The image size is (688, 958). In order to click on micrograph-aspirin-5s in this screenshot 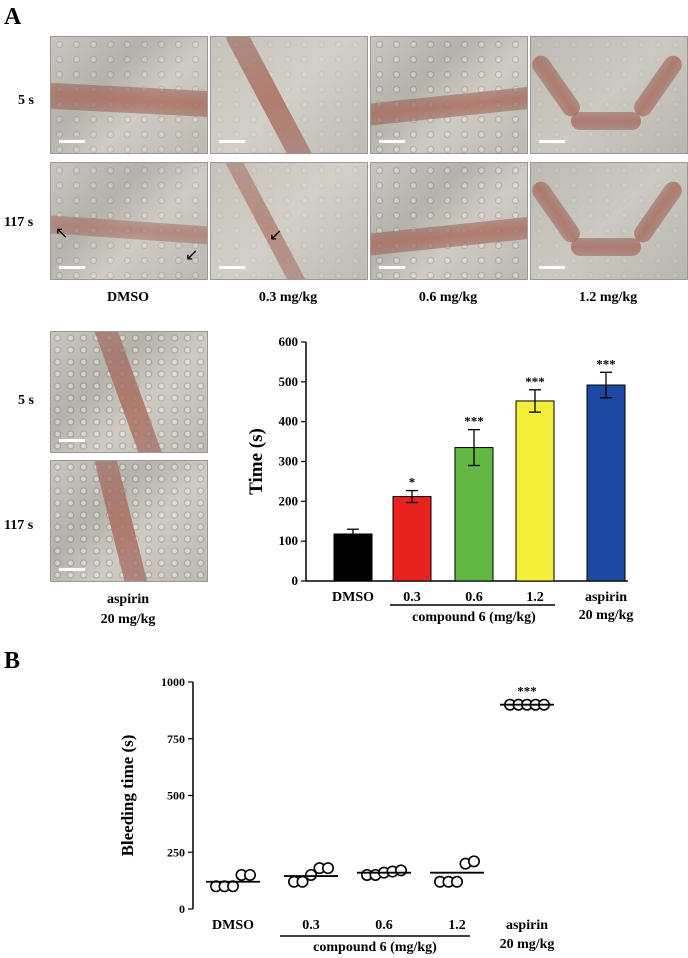, I will do `click(129, 392)`.